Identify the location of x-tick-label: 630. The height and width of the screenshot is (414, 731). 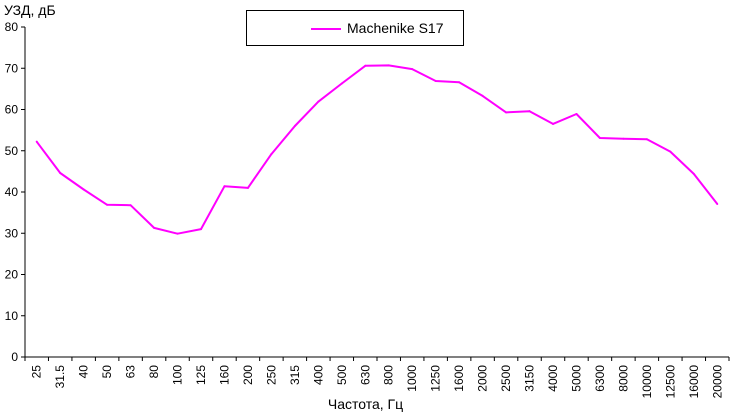
(365, 375).